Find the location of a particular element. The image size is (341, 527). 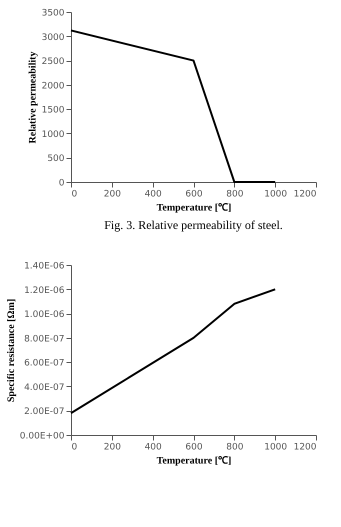

y-tick-label: 6.00E-07 is located at coordinates (44, 363).